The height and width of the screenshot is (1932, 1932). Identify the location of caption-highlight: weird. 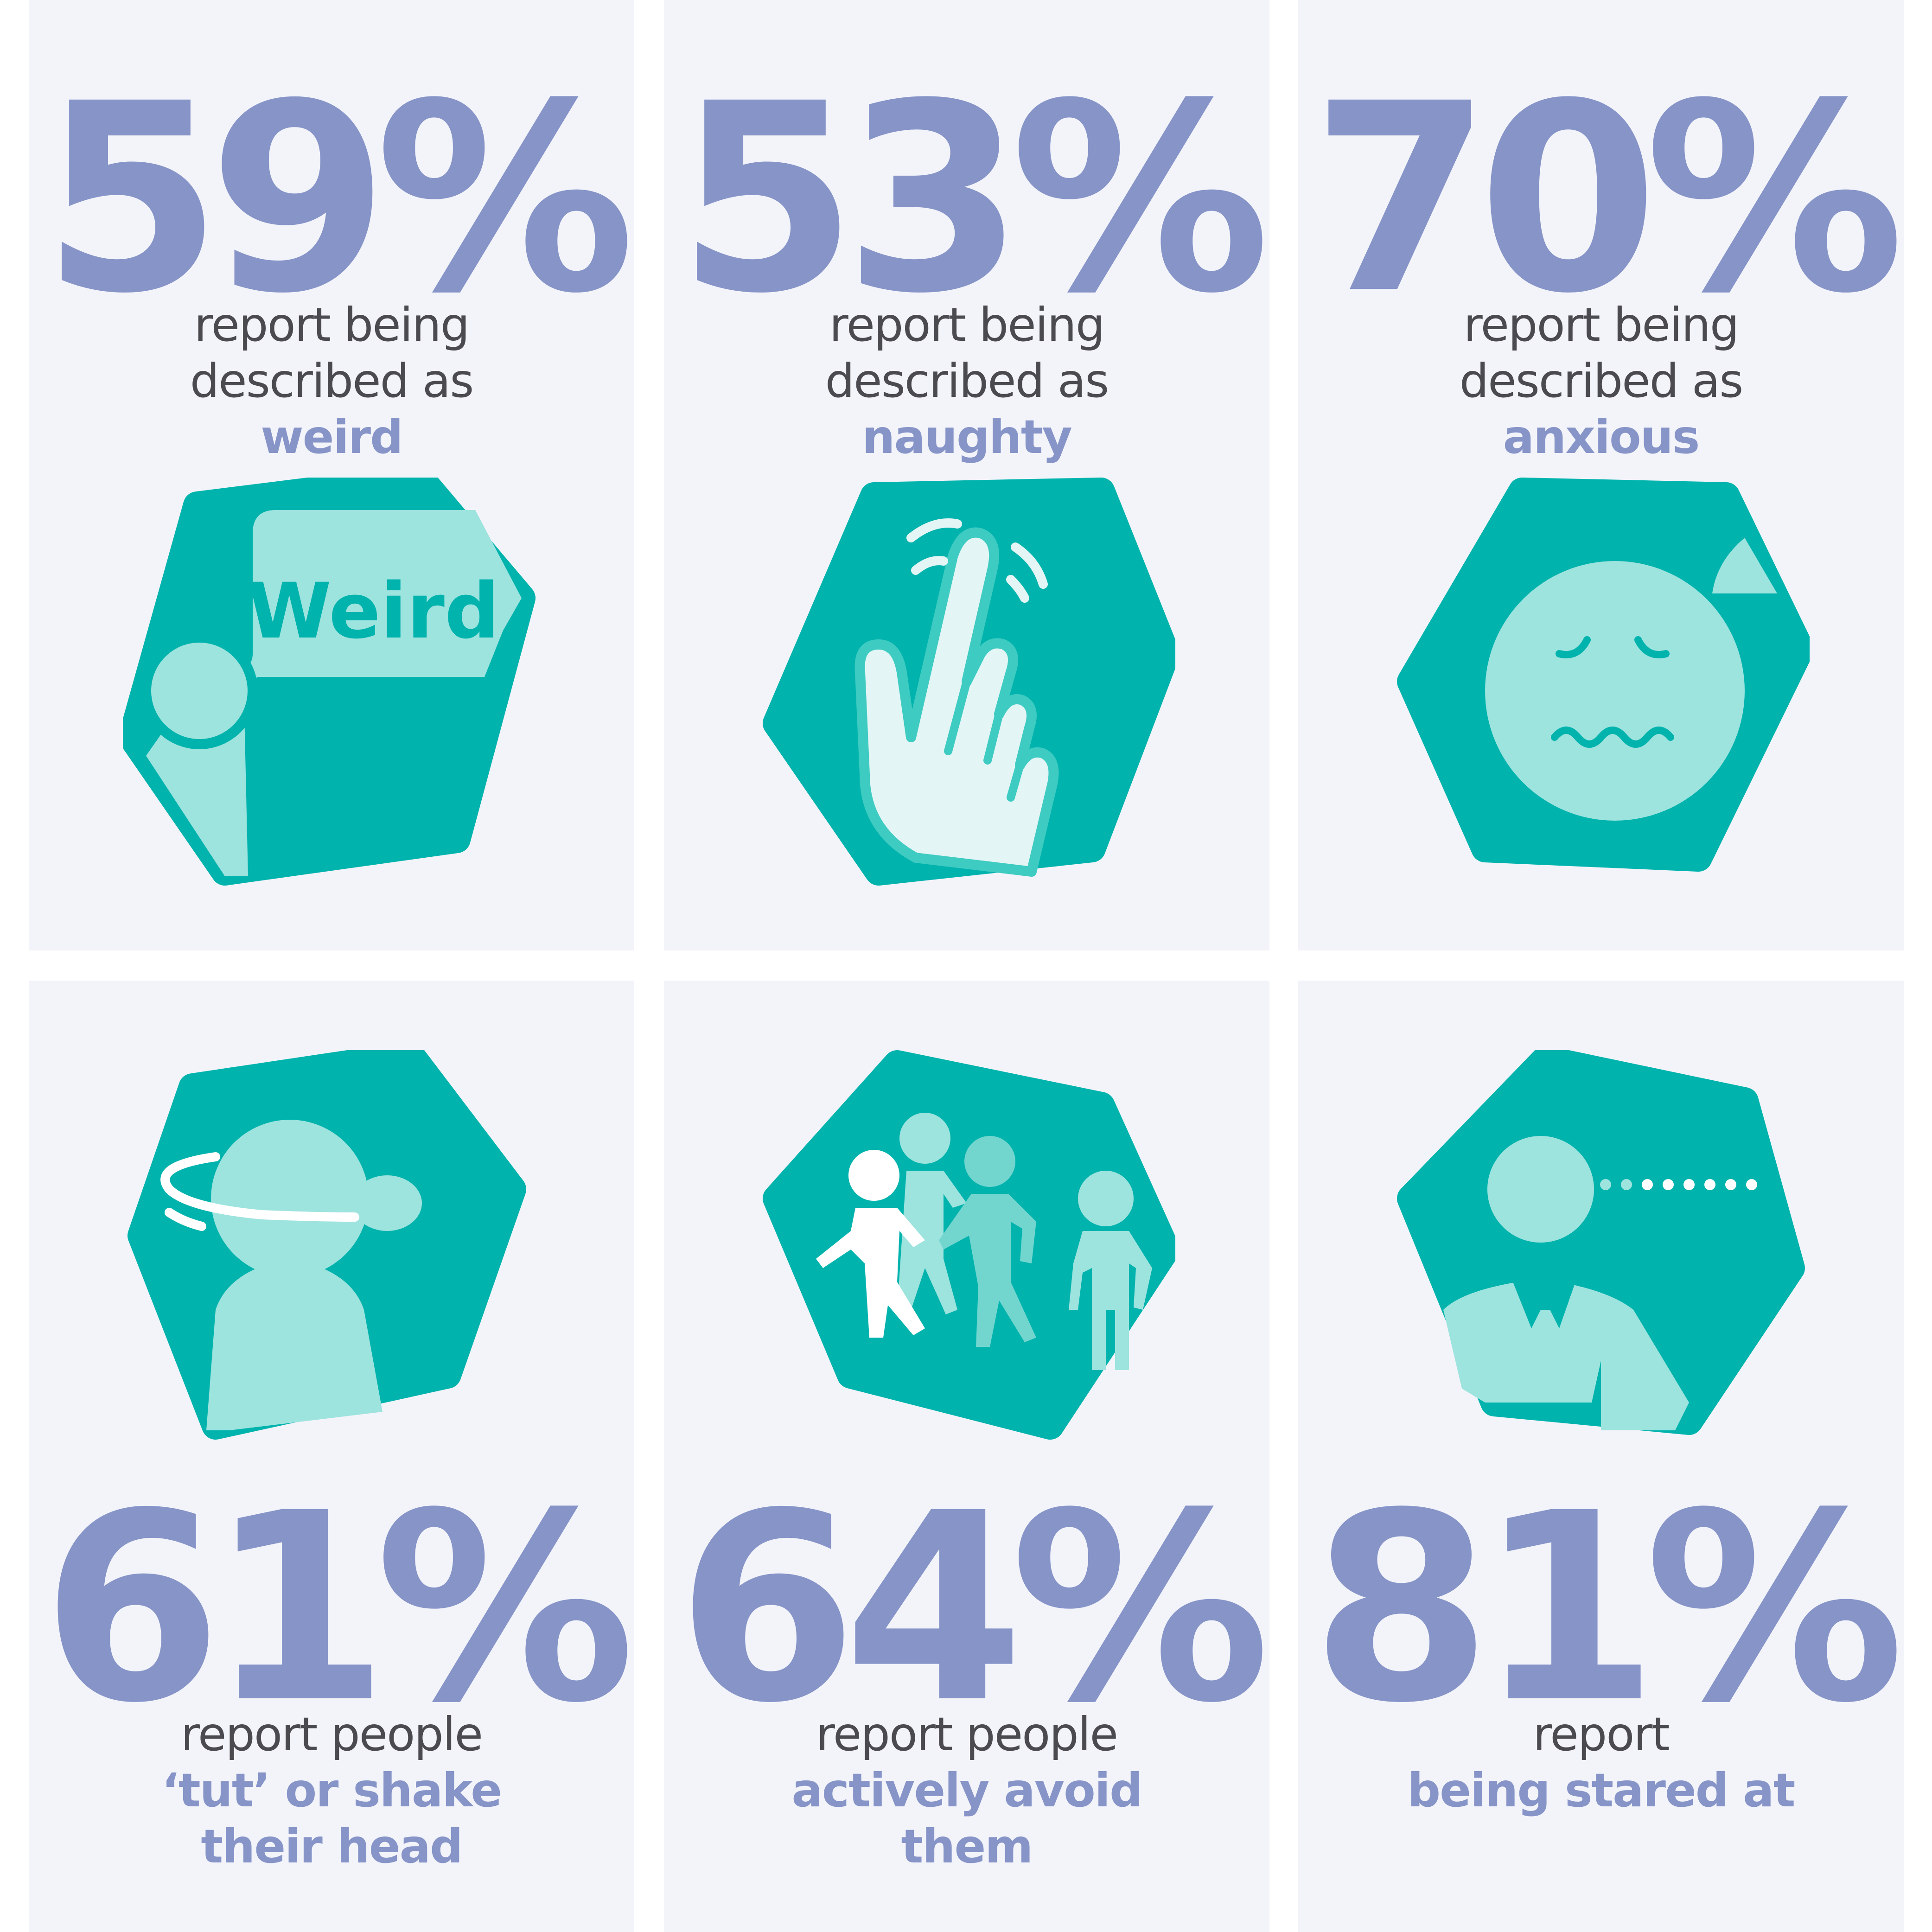
(332, 437).